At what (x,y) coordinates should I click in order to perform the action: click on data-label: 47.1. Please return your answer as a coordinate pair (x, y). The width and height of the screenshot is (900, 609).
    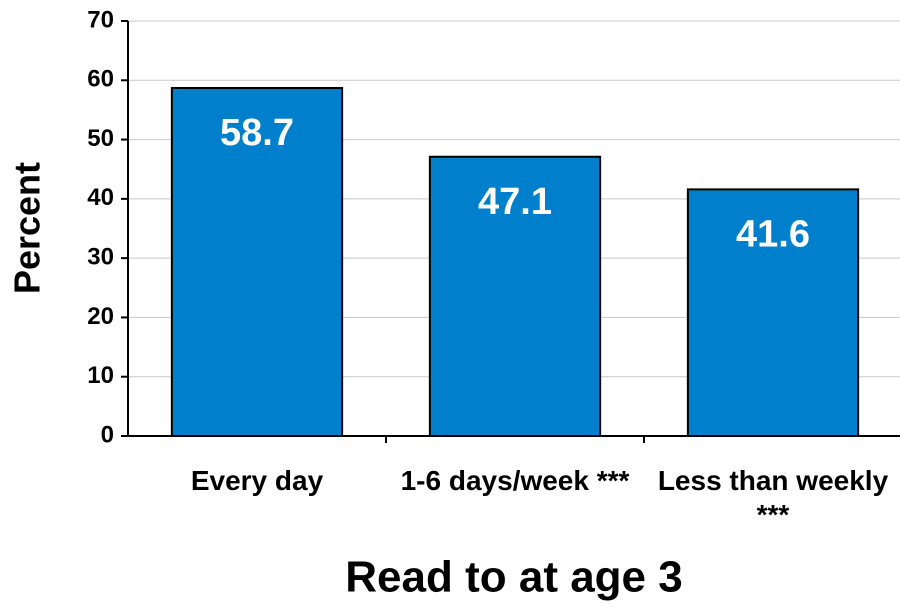
    Looking at the image, I should click on (515, 202).